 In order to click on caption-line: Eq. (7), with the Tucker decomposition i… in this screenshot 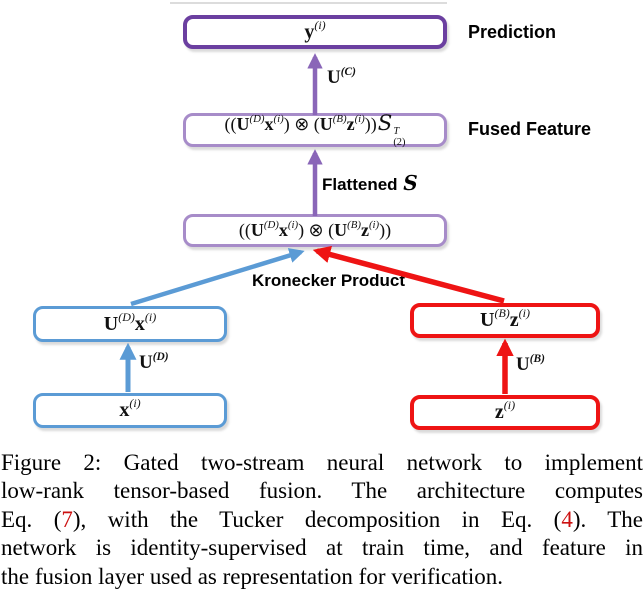, I will do `click(322, 519)`.